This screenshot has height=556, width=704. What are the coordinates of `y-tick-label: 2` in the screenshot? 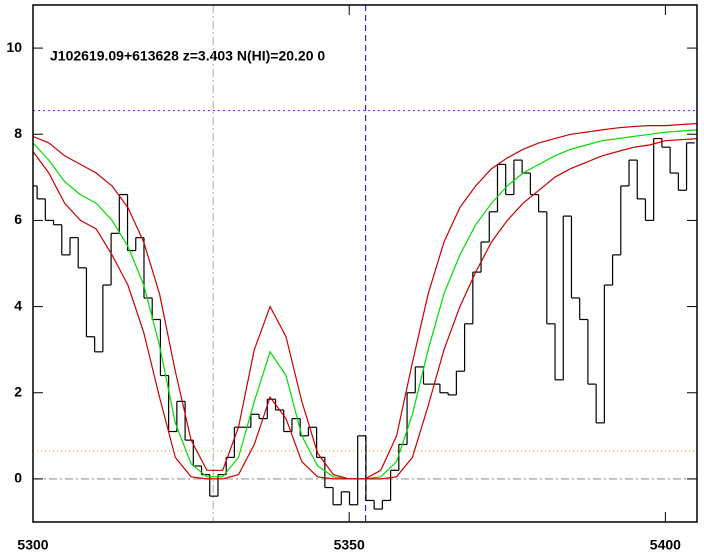 It's located at (18, 391).